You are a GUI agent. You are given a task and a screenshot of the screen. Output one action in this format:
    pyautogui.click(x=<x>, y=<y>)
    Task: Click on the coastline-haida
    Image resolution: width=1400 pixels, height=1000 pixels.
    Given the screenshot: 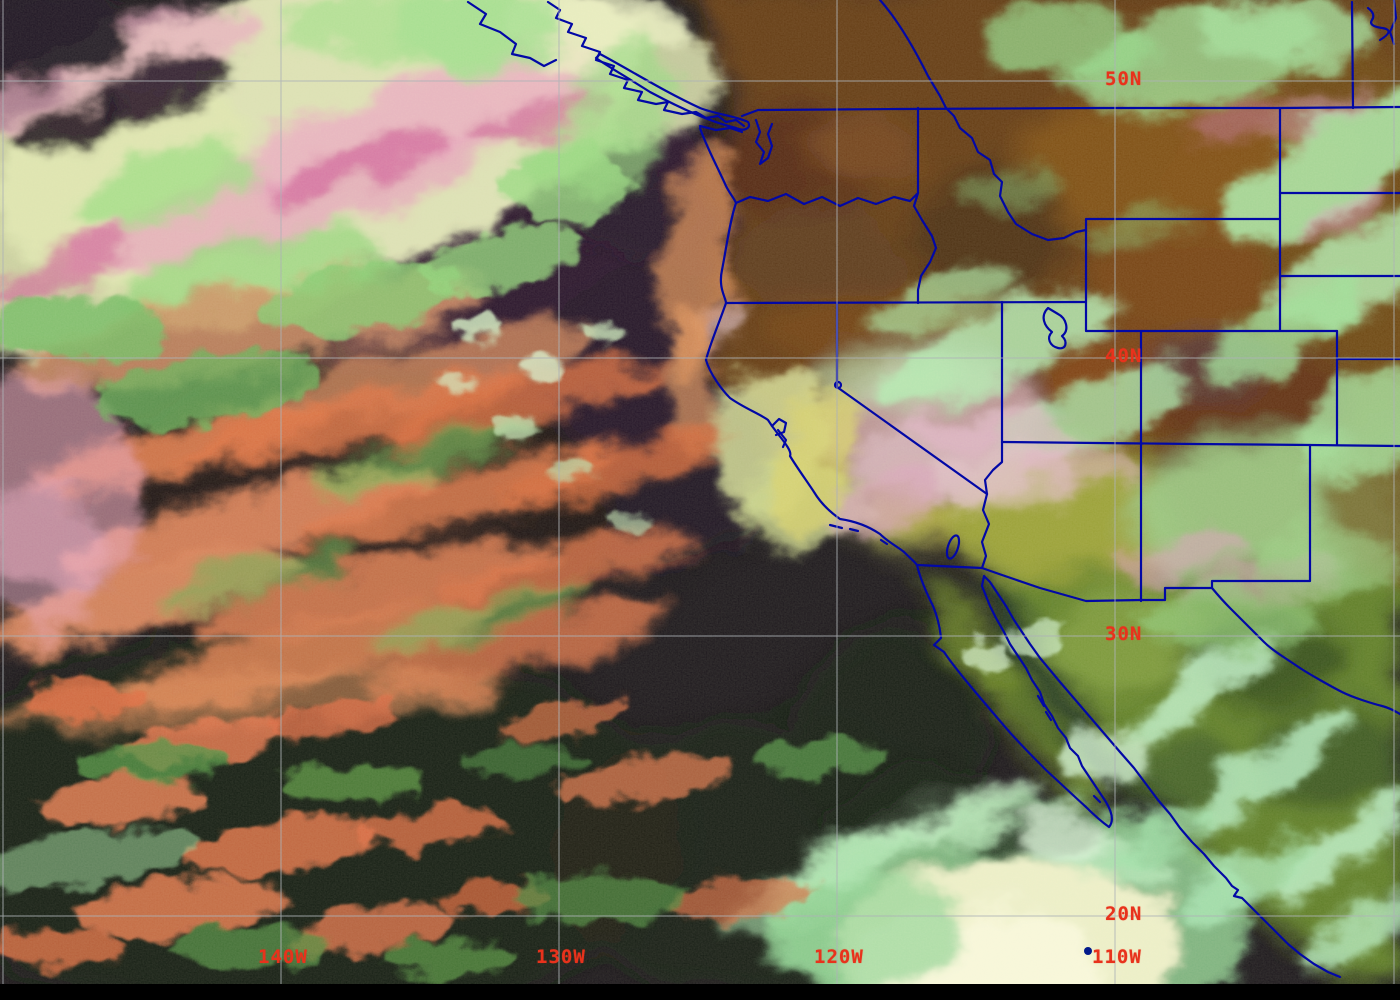 What is the action you would take?
    pyautogui.click(x=512, y=34)
    